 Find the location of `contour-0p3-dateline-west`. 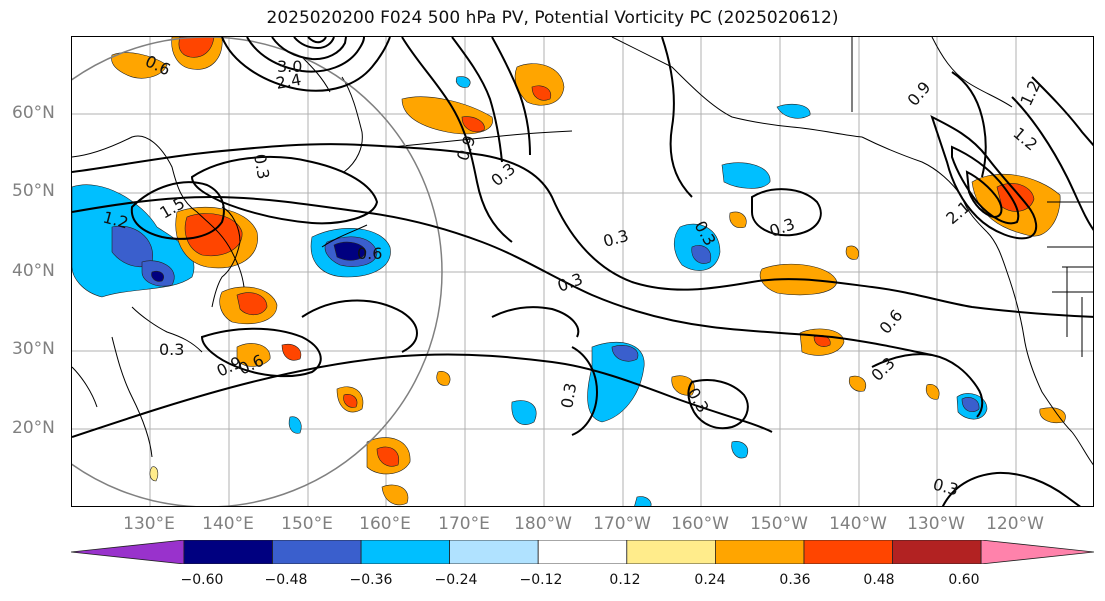

contour-0p3-dateline-west is located at coordinates (535, 322).